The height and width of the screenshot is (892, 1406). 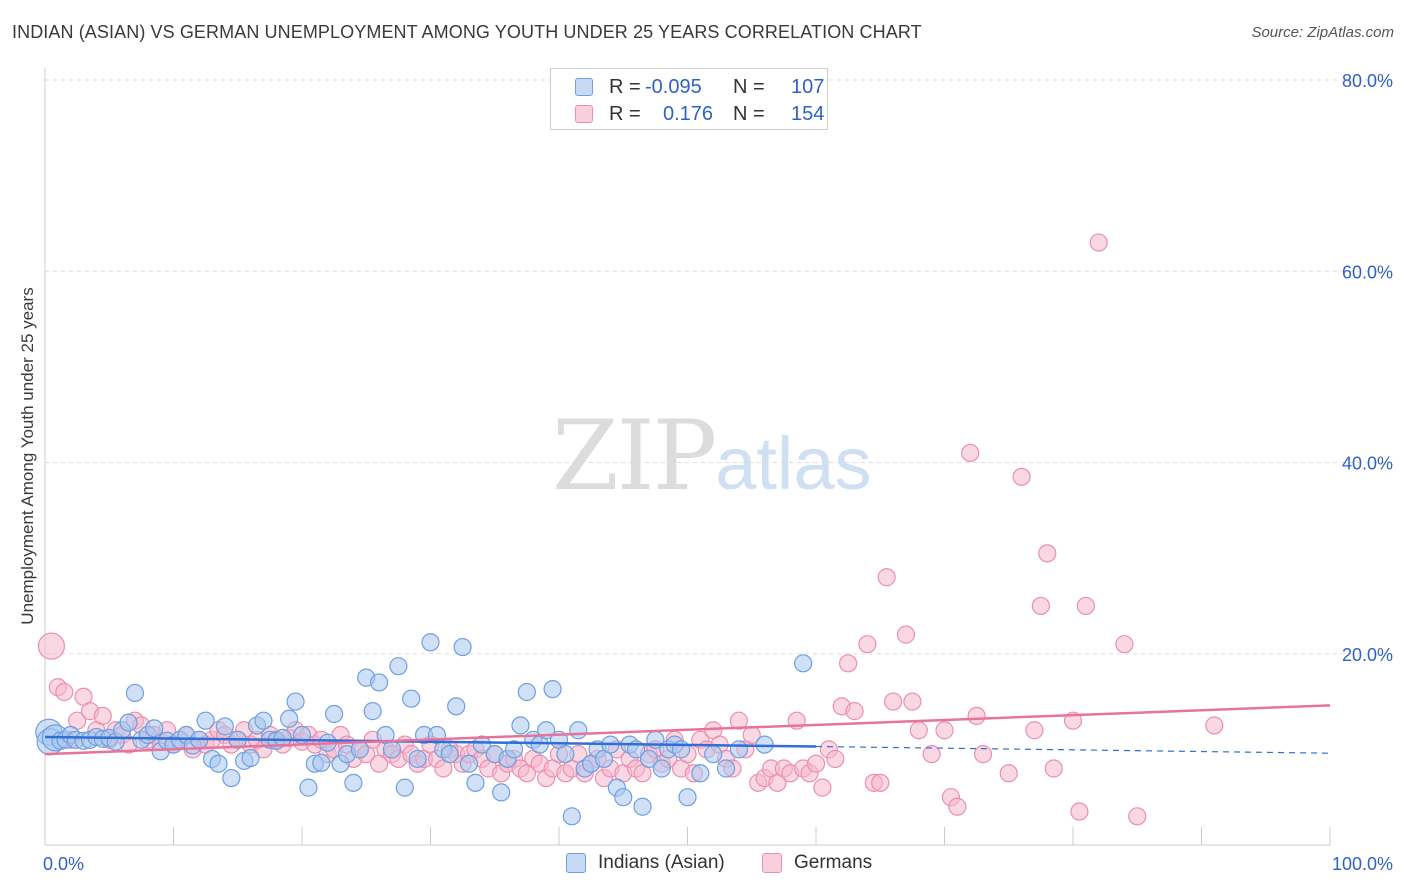 I want to click on trendline-indians-extension, so click(x=1073, y=749).